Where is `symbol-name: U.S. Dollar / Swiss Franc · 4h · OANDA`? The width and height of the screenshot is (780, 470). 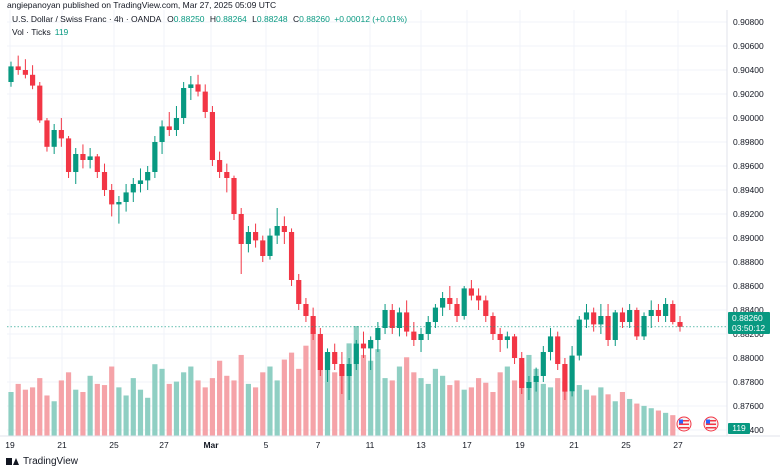 symbol-name: U.S. Dollar / Swiss Franc · 4h · OANDA is located at coordinates (86, 19).